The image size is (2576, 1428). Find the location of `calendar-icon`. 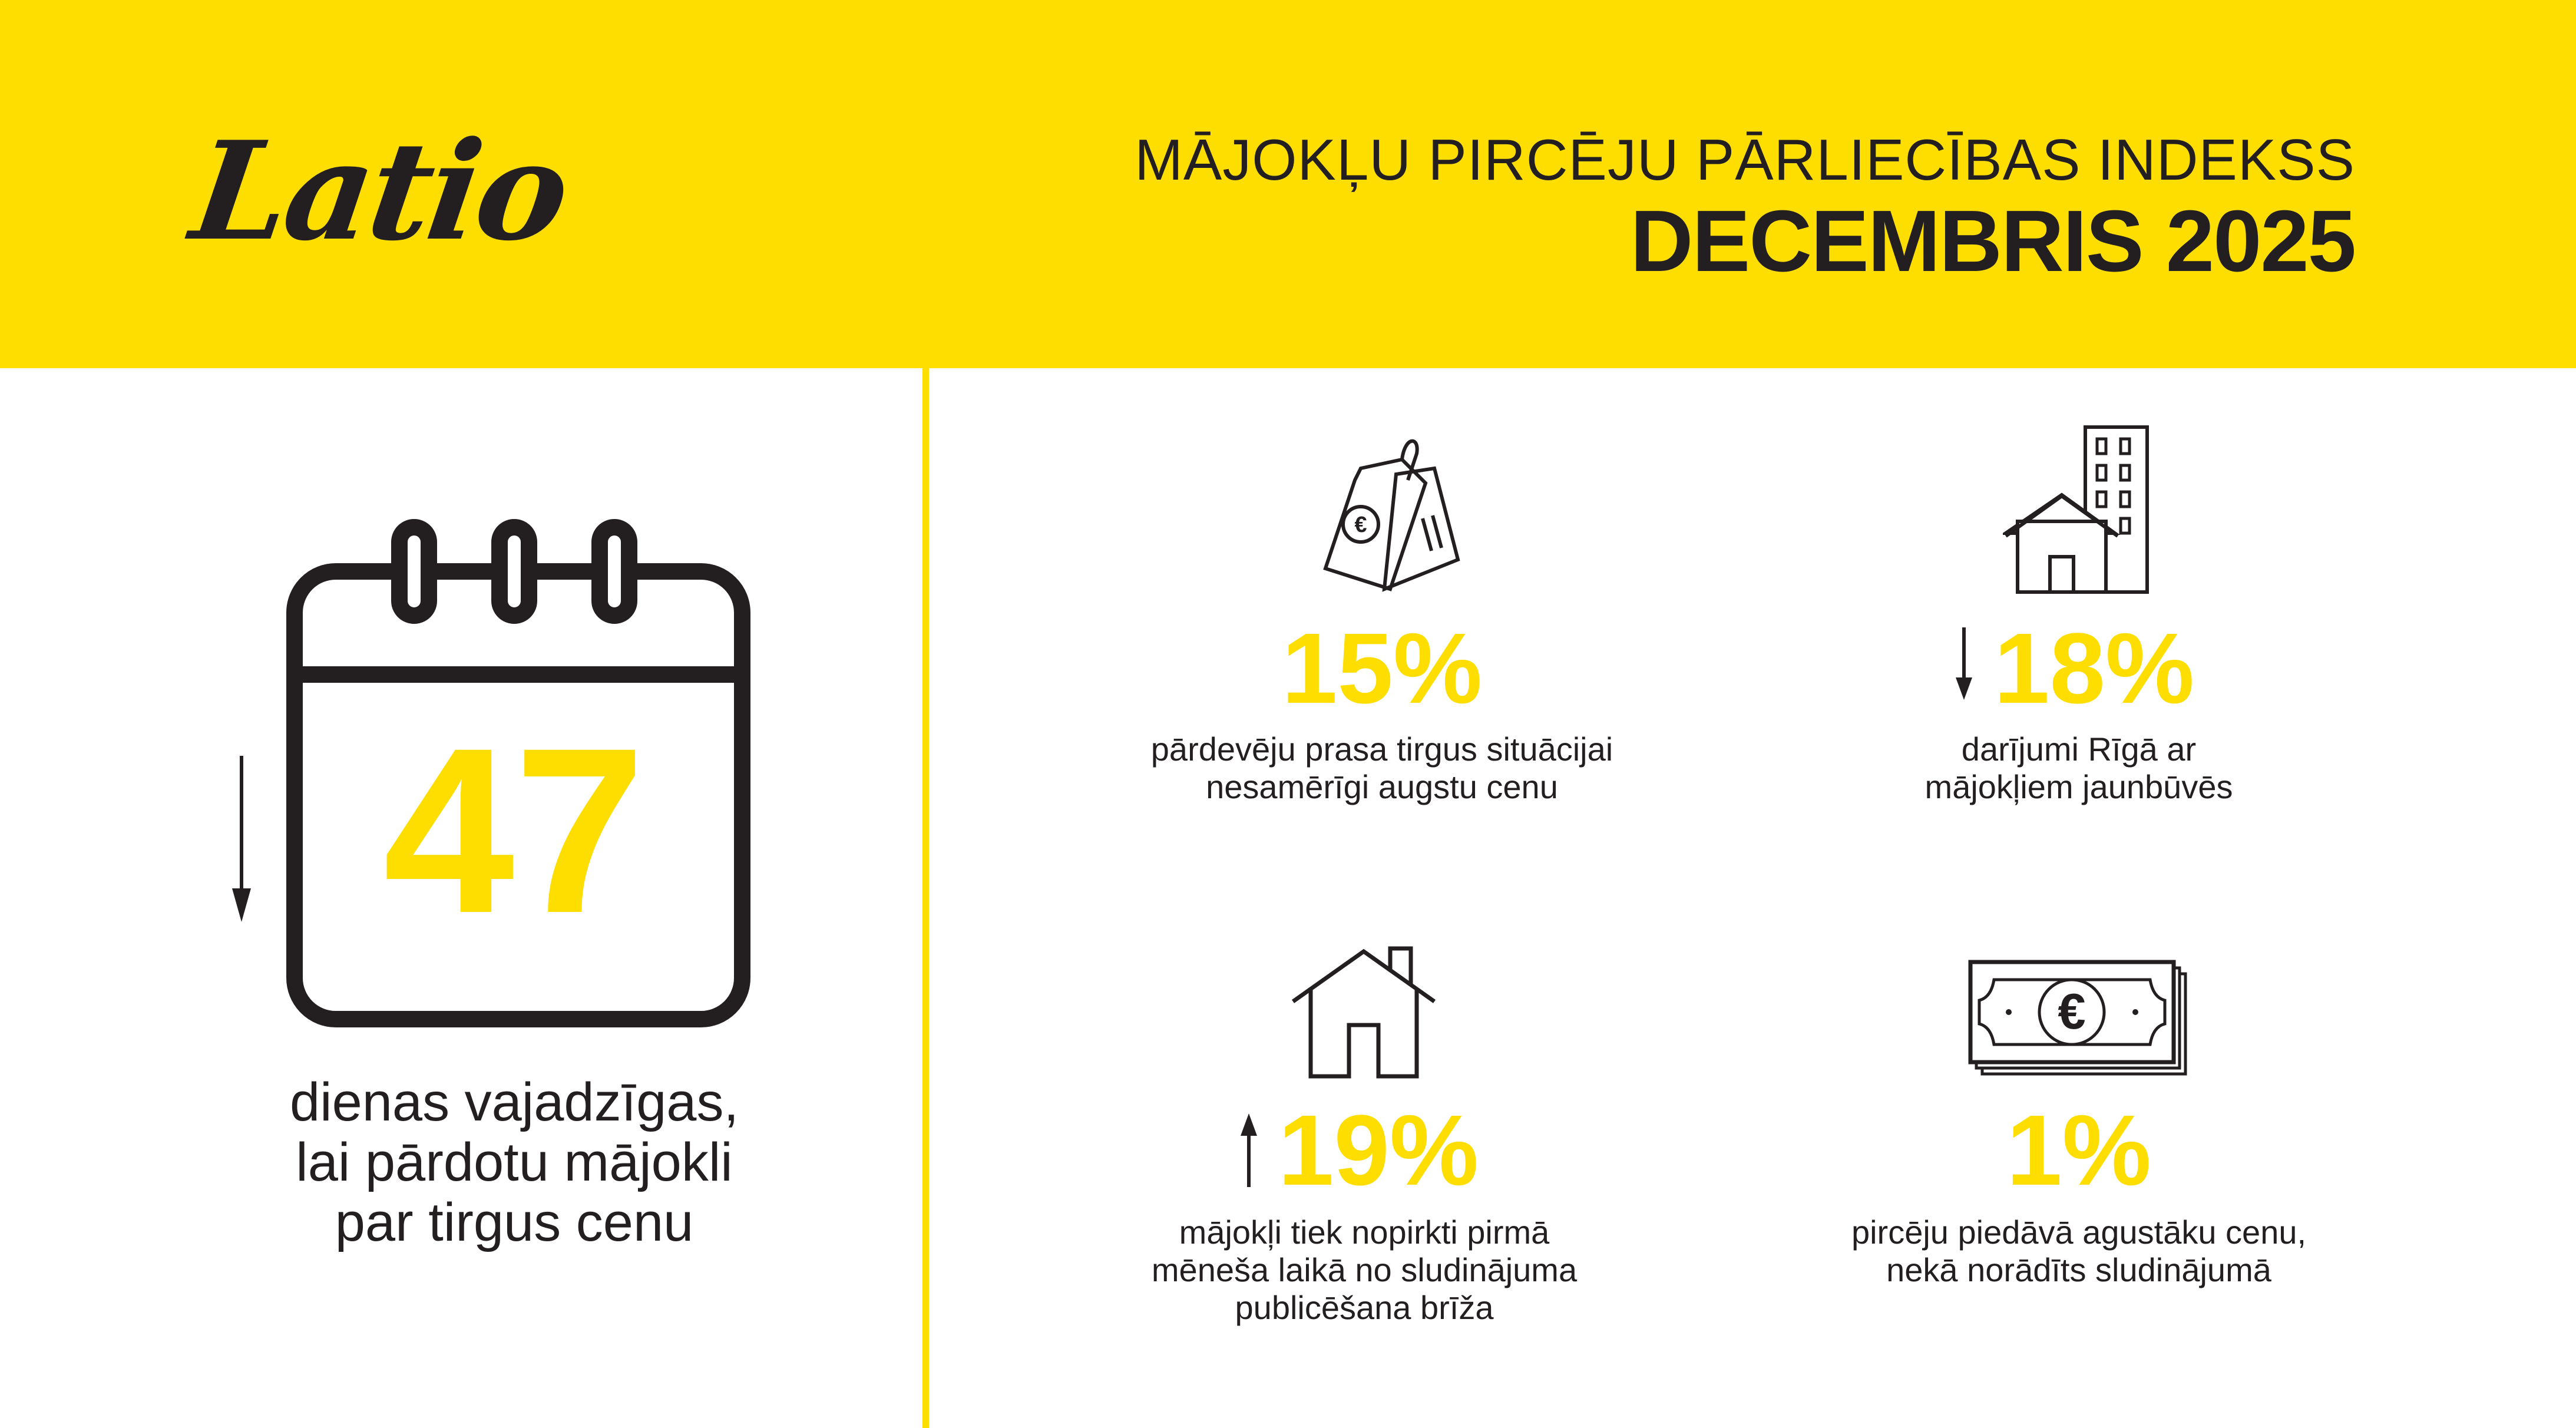

calendar-icon is located at coordinates (518, 773).